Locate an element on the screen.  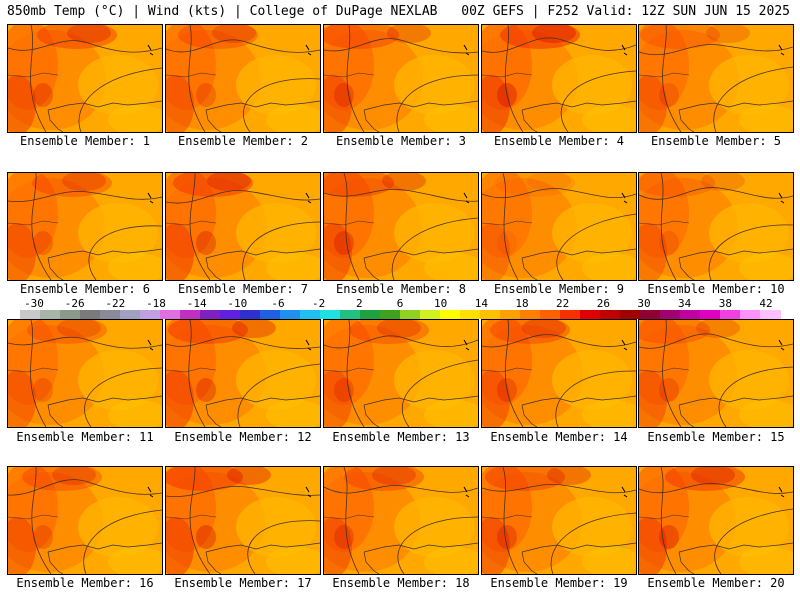
color-scale-tick: 6 is located at coordinates (400, 303).